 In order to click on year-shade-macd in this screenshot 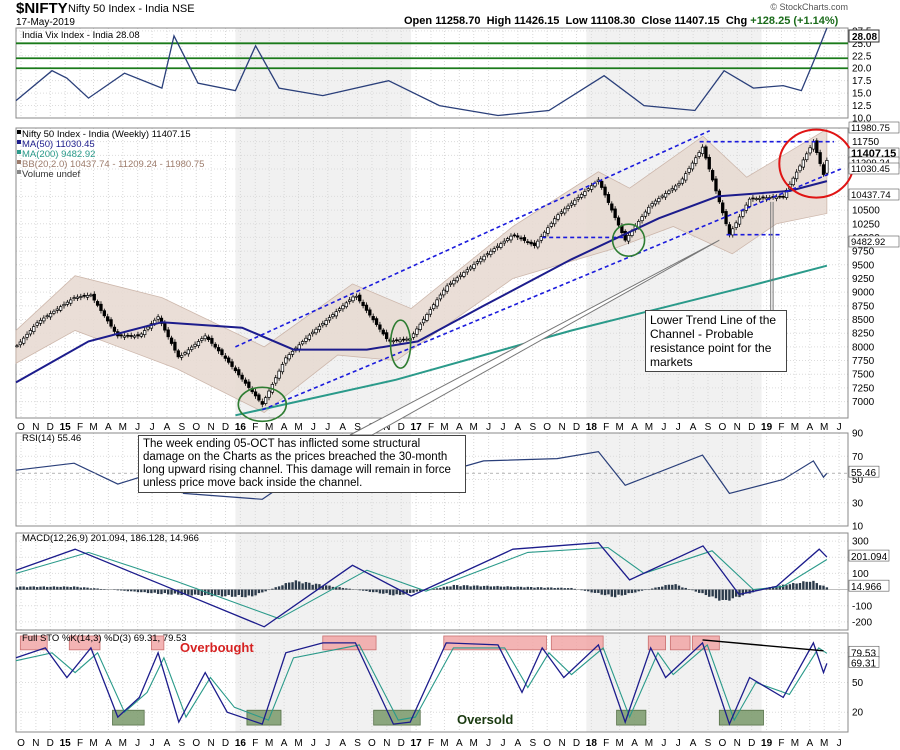, I will do `click(674, 581)`.